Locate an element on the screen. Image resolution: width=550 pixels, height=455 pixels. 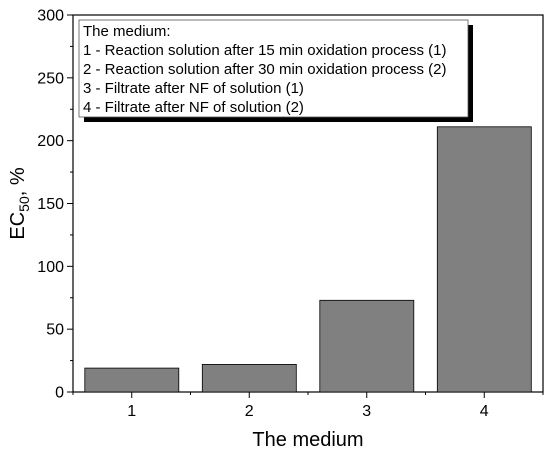
legend-entry-4: 4 - Filtrate after NF of solution (2) is located at coordinates (193, 107).